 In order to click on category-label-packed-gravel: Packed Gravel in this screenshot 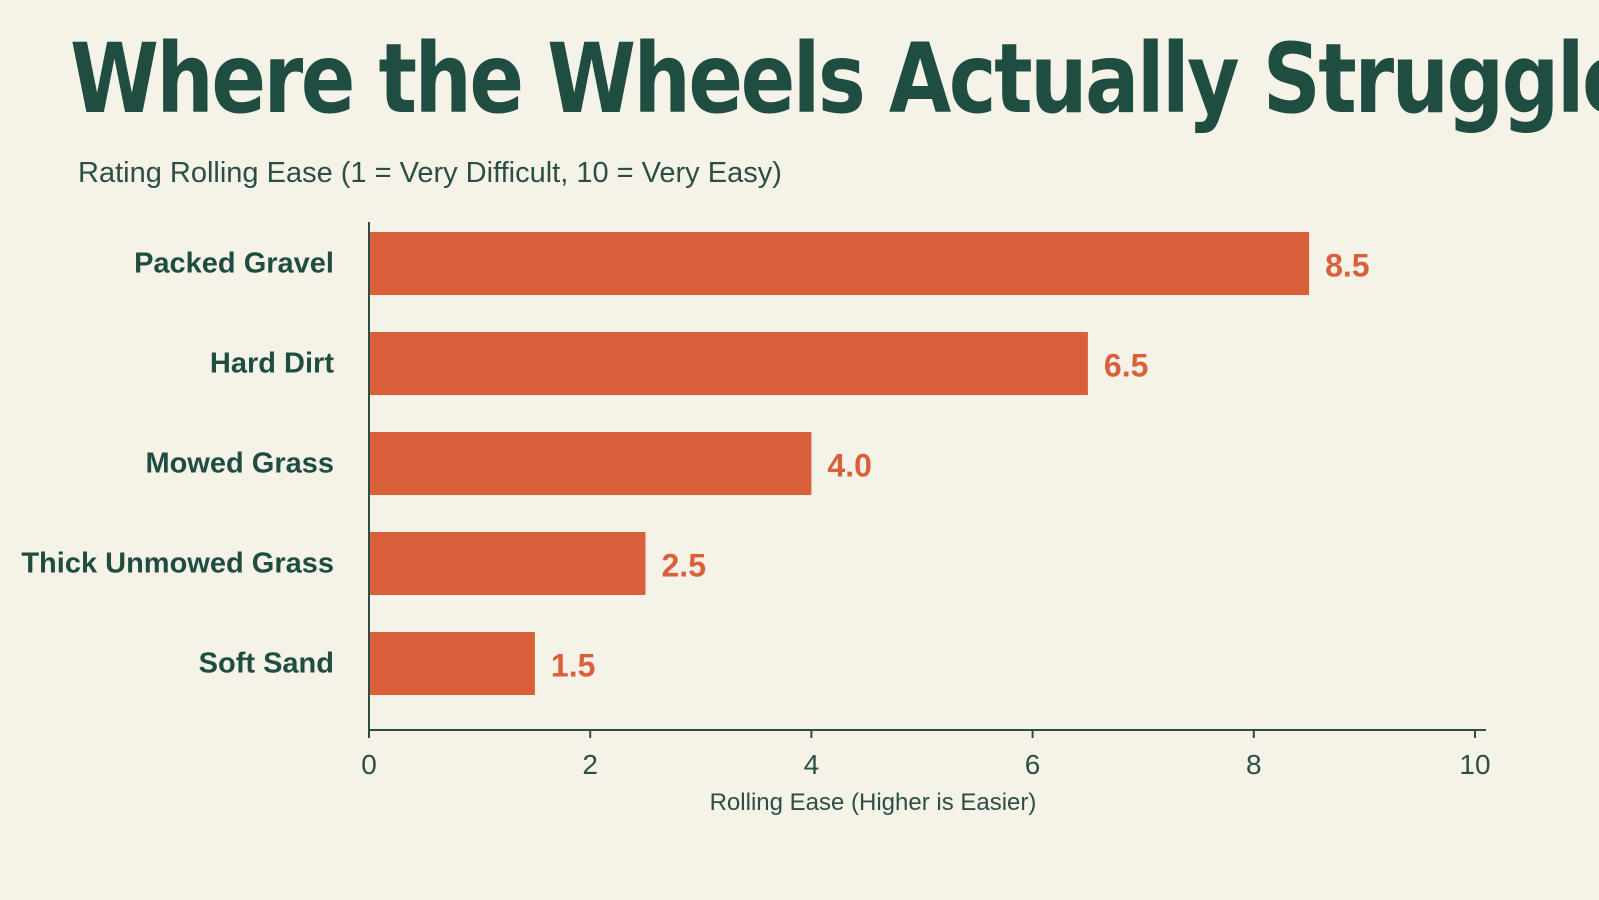, I will do `click(234, 264)`.